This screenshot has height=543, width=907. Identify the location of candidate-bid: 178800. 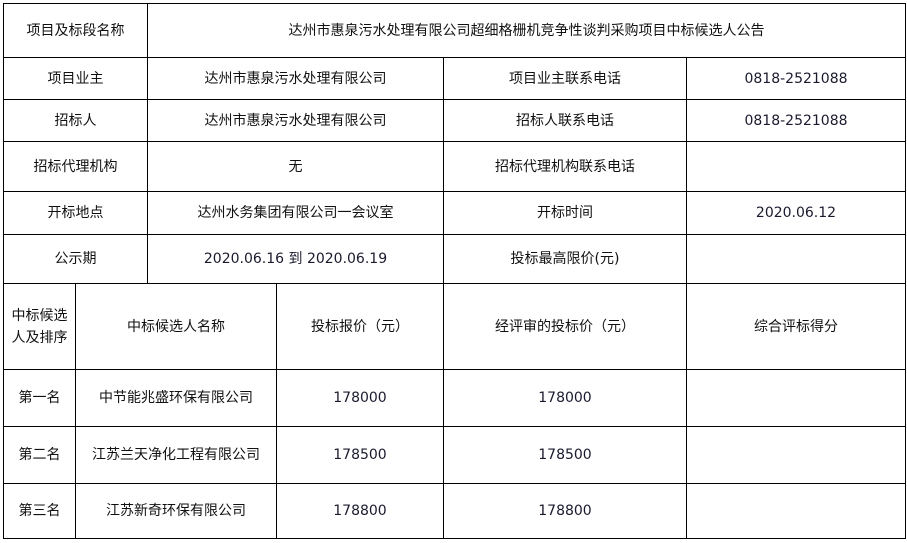
(360, 511).